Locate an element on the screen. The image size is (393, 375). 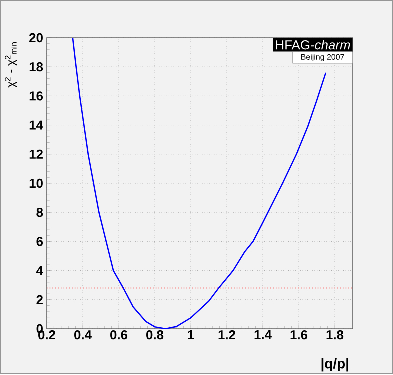
x-axis-title: |q/p| is located at coordinates (335, 365).